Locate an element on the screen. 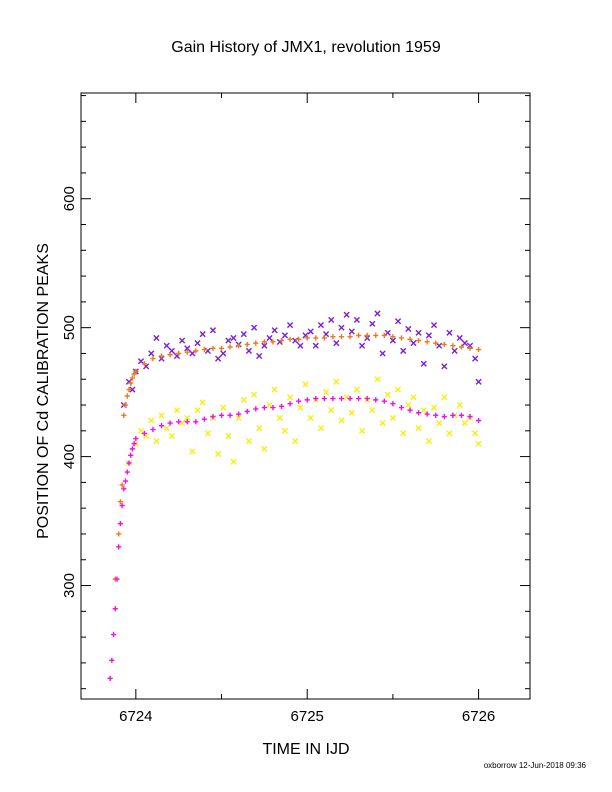  y-tick-label: 500 is located at coordinates (69, 327).